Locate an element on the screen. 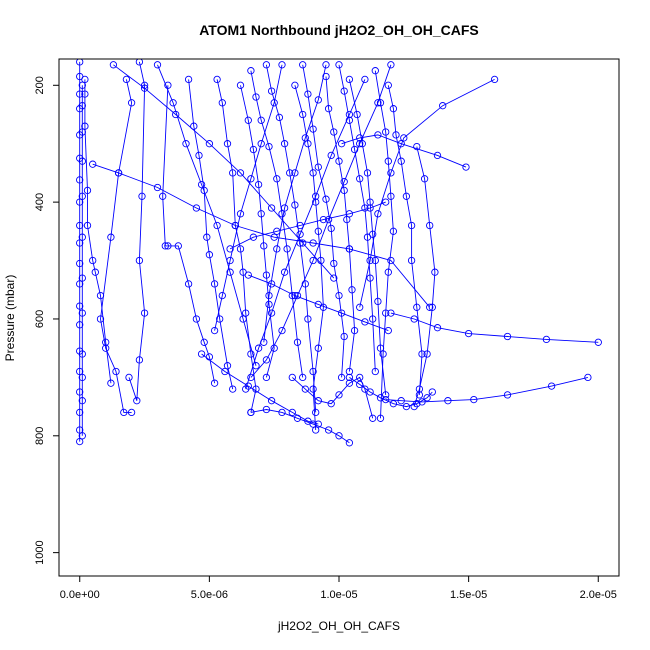  y-tick-label: 800 is located at coordinates (40, 436).